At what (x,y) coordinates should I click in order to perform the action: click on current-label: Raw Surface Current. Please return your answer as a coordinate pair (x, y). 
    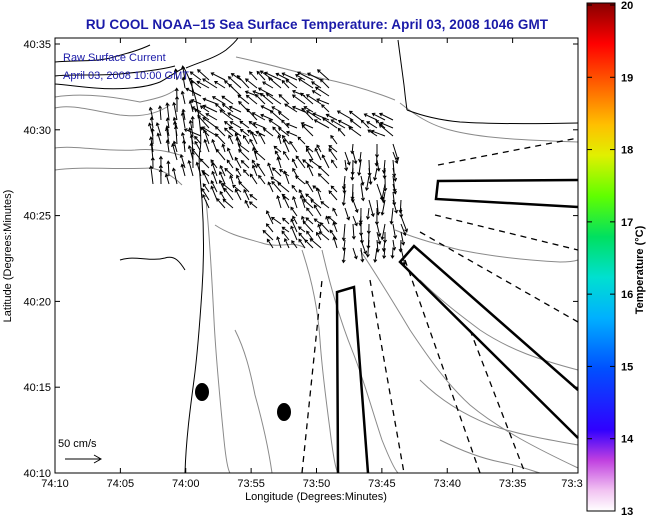
    Looking at the image, I should click on (114, 58).